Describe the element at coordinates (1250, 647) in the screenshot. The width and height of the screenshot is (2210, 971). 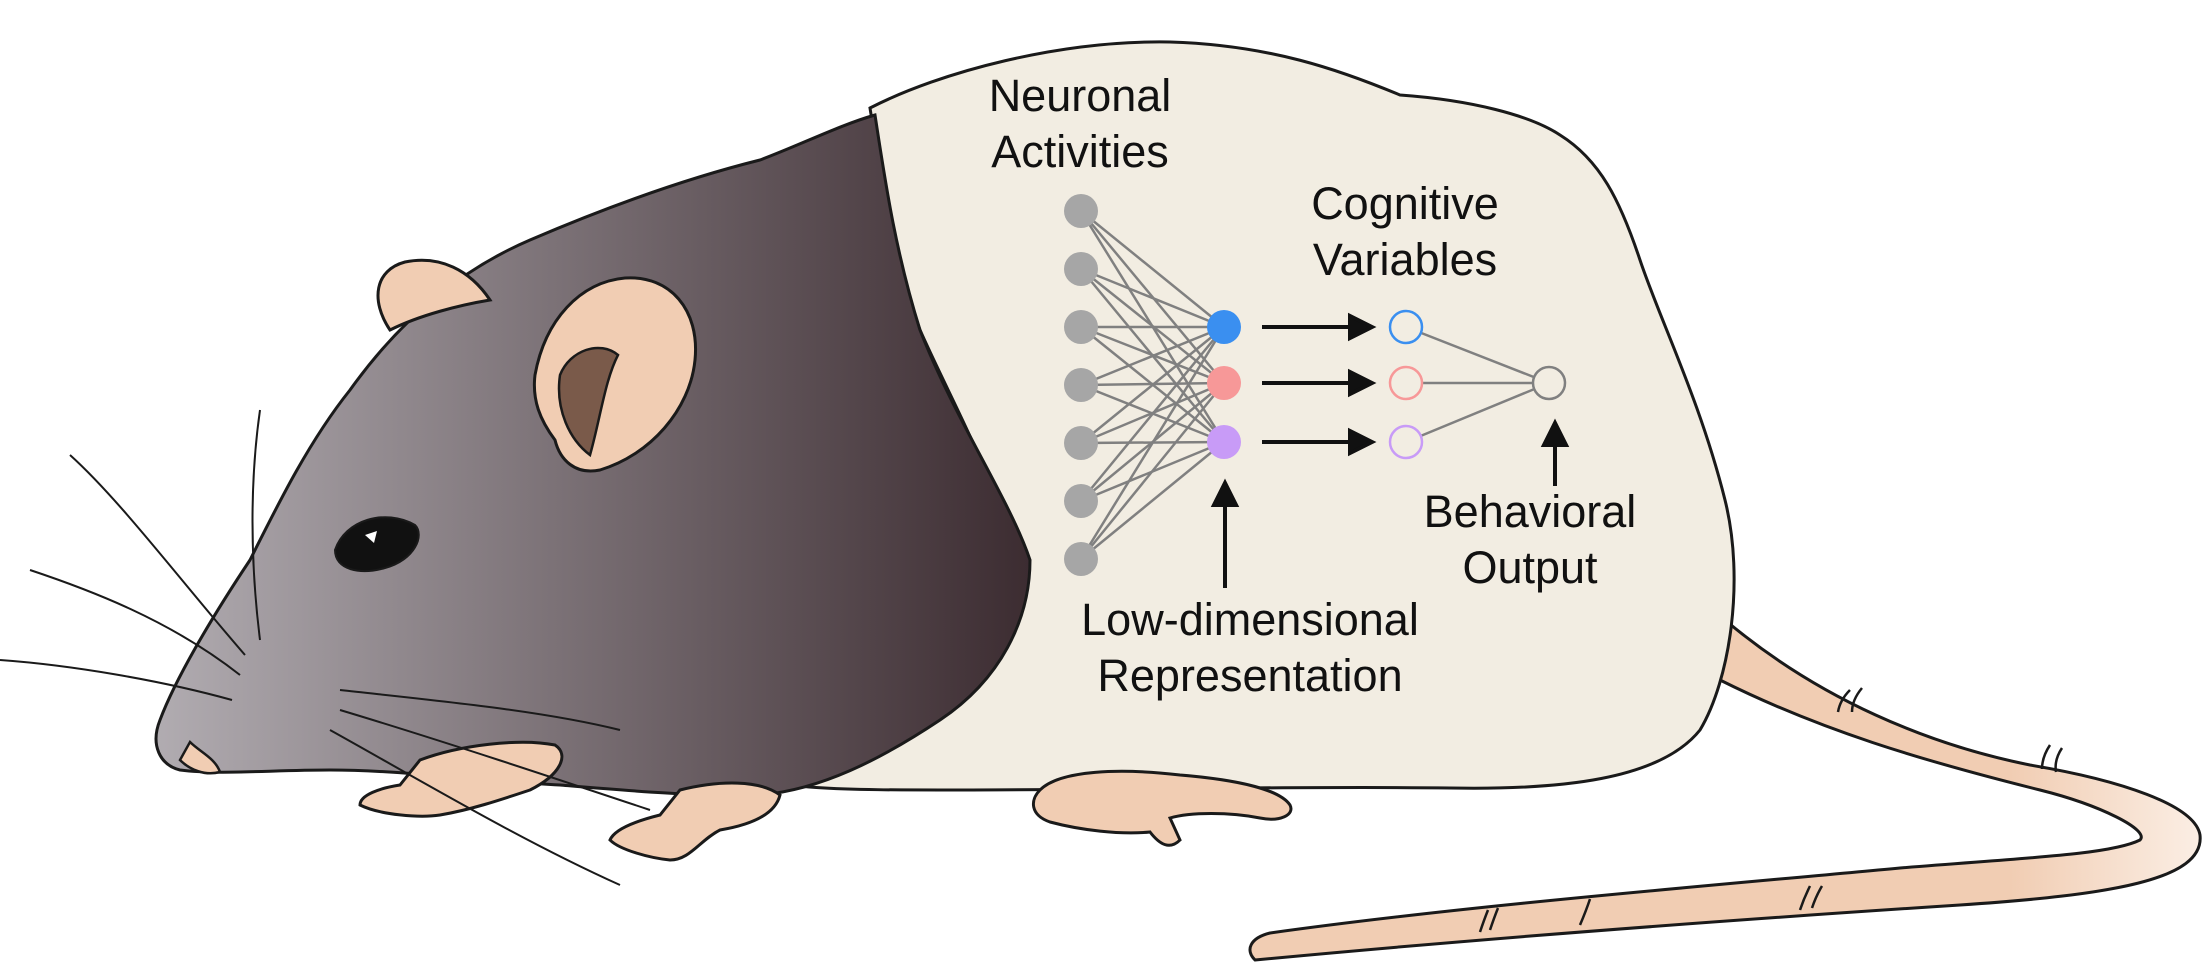
I see `low-dimensional-representation-label: Low-dimensional Representation` at that location.